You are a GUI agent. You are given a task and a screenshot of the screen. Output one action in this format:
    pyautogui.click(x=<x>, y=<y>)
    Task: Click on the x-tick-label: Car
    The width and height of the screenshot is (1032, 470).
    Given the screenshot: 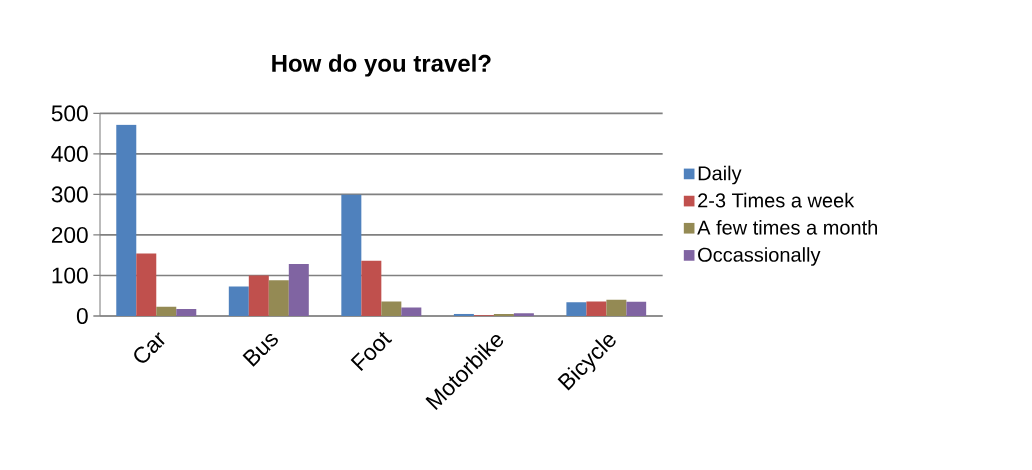 What is the action you would take?
    pyautogui.click(x=149, y=347)
    